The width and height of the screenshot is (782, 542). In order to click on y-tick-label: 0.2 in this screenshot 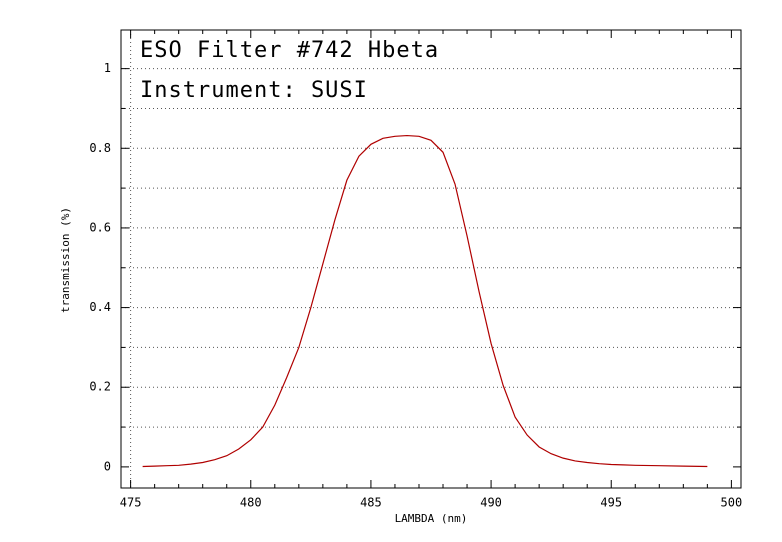, I will do `click(100, 387)`.